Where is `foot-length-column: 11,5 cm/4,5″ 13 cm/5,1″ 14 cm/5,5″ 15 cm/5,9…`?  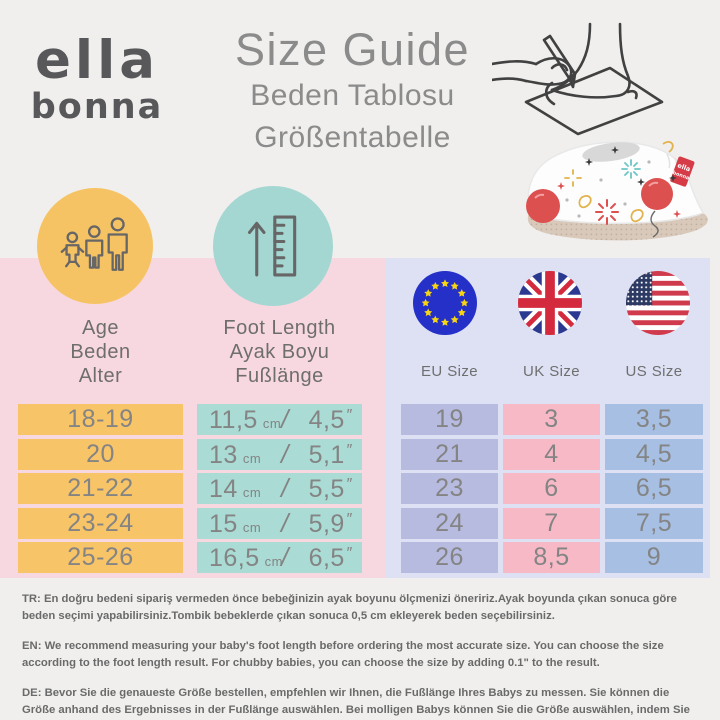
foot-length-column: 11,5 cm/4,5″ 13 cm/5,1″ 14 cm/5,5″ 15 cm/5,9… is located at coordinates (279, 488).